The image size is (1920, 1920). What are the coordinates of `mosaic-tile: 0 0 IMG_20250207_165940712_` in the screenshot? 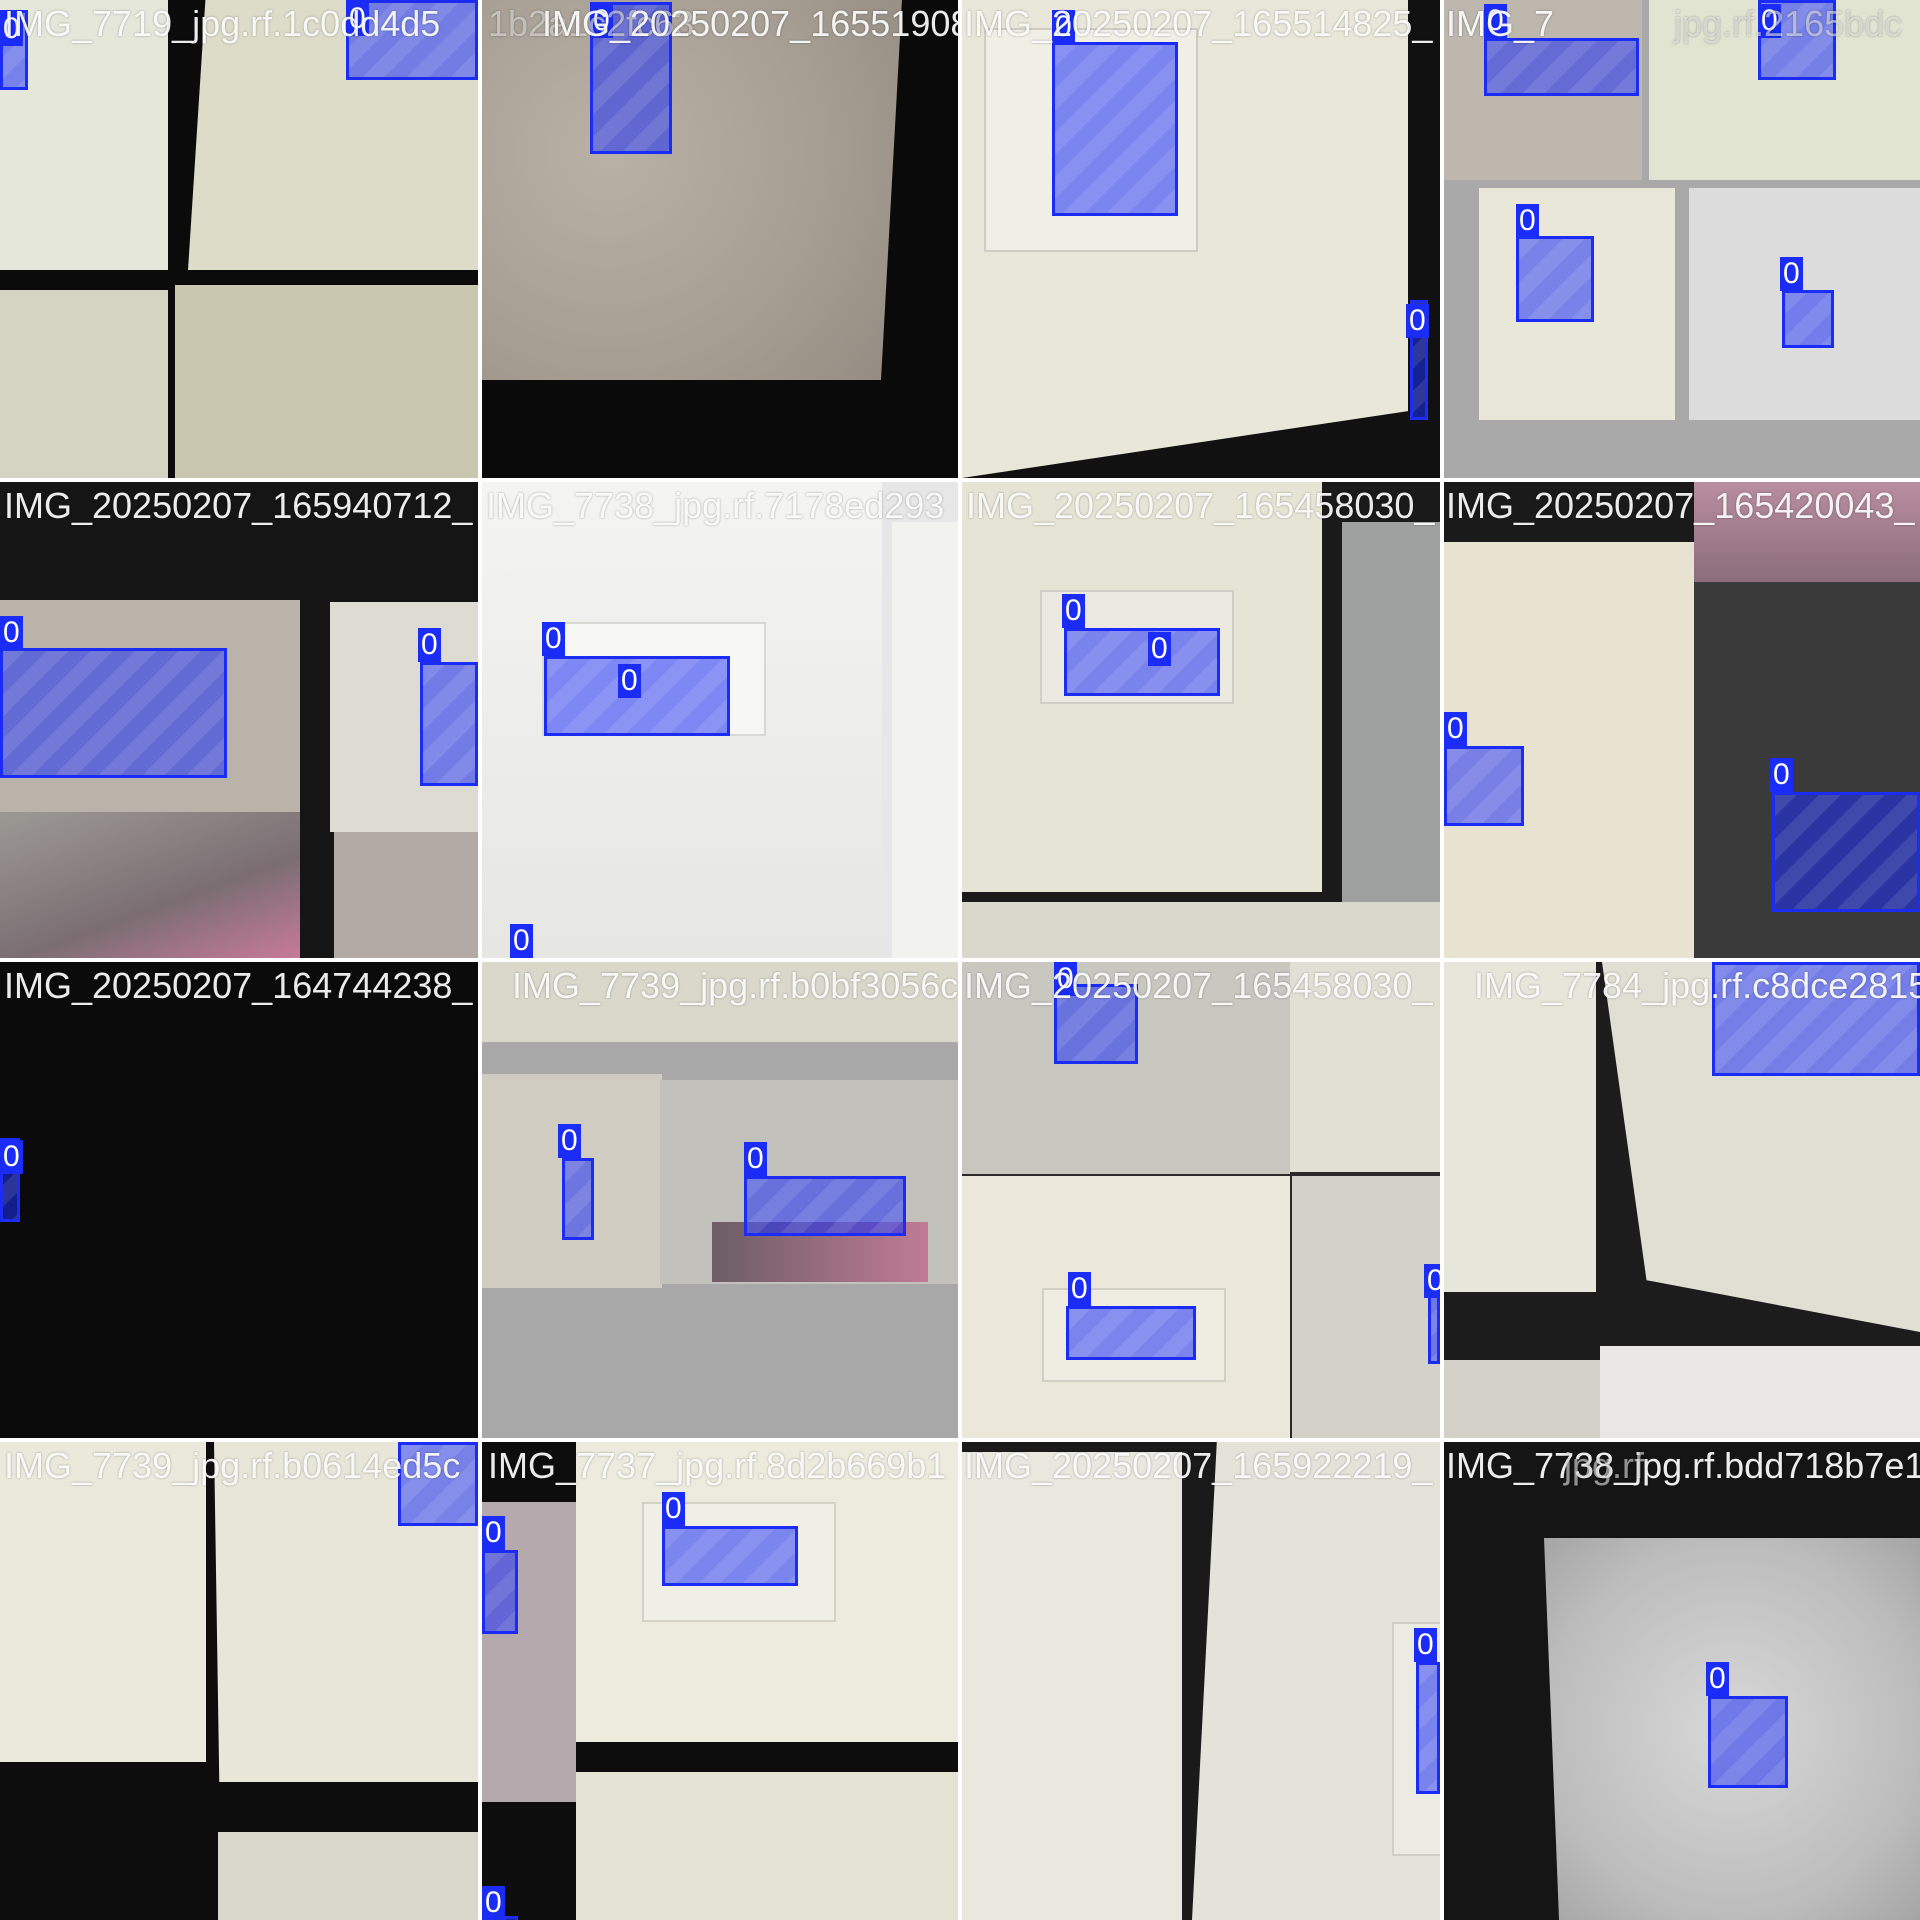 It's located at (239, 720).